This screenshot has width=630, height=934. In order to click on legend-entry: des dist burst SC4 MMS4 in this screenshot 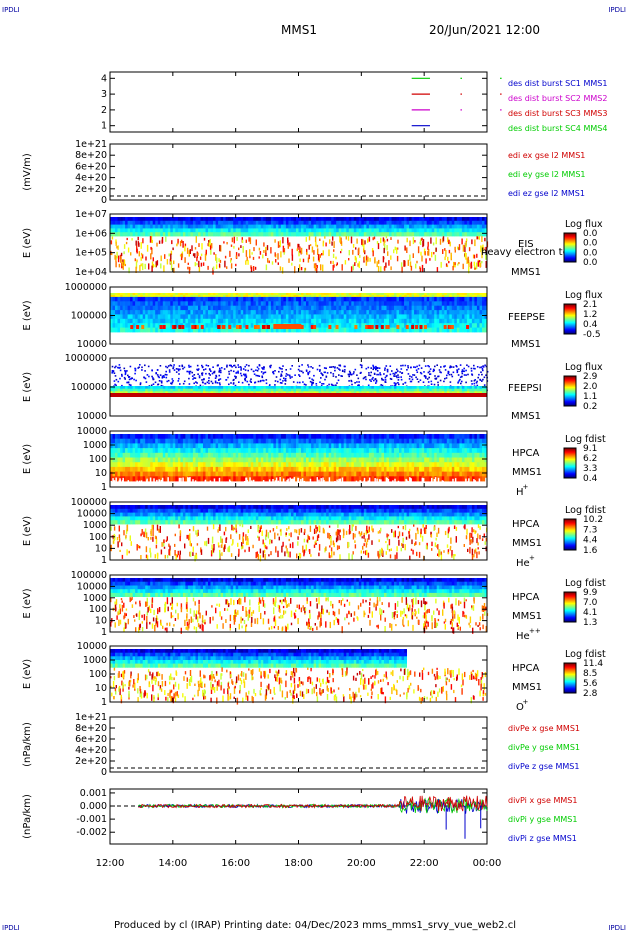, I will do `click(557, 128)`.